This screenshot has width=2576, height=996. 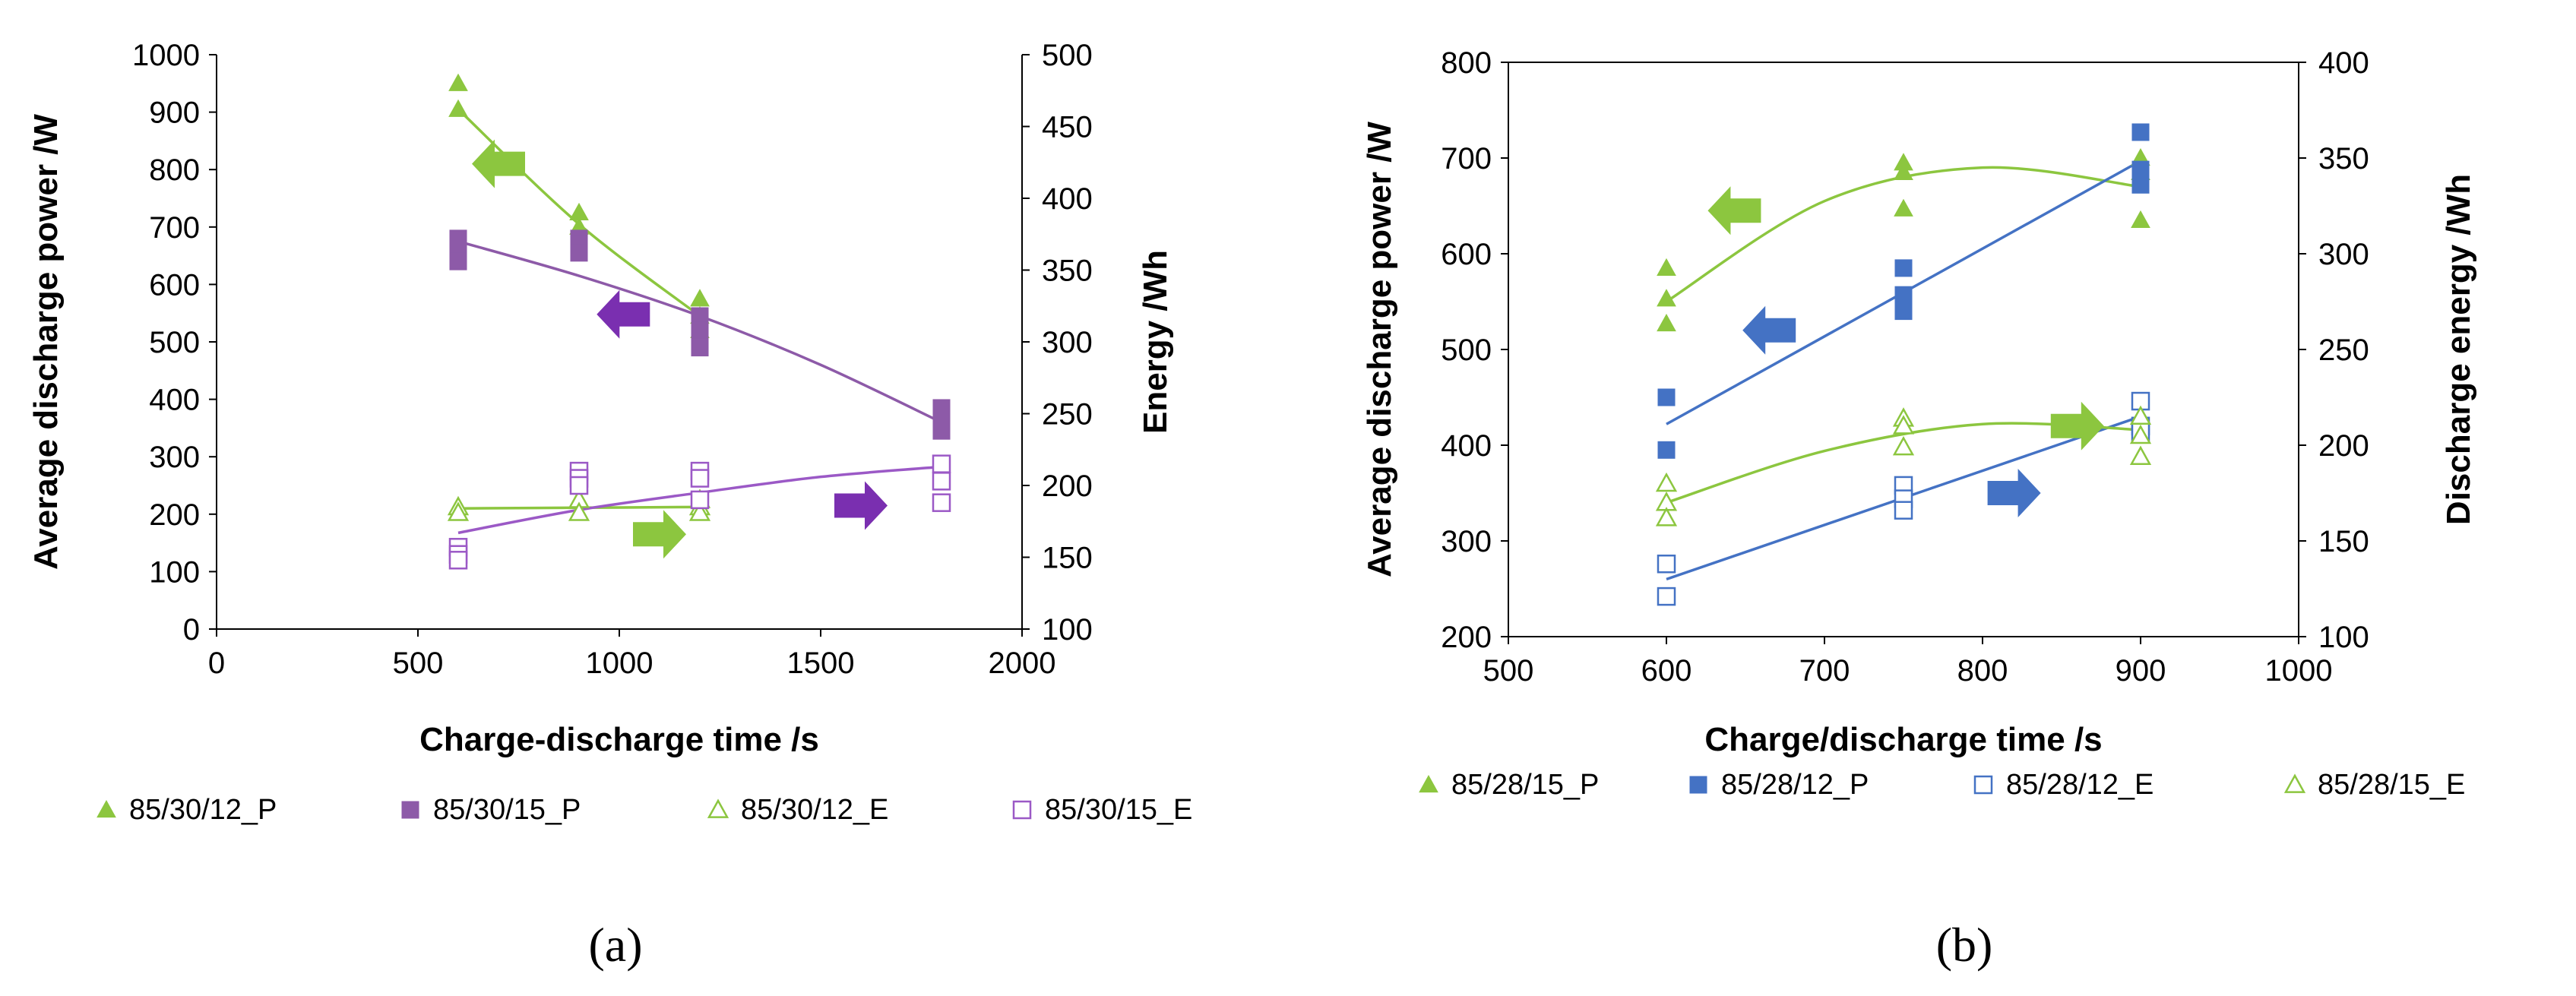 What do you see at coordinates (1667, 671) in the screenshot?
I see `x-tick-label: 600` at bounding box center [1667, 671].